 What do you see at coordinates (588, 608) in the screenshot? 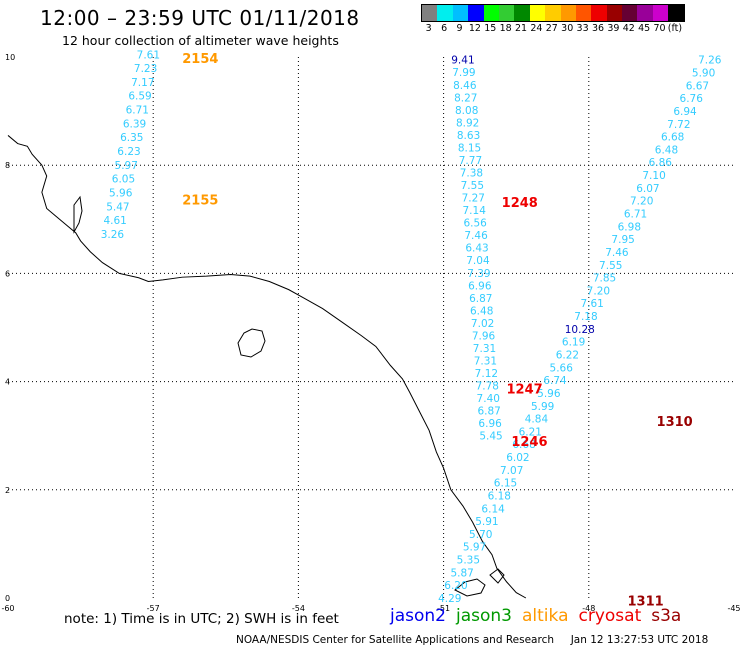
I see `lon-tick-label: -48` at bounding box center [588, 608].